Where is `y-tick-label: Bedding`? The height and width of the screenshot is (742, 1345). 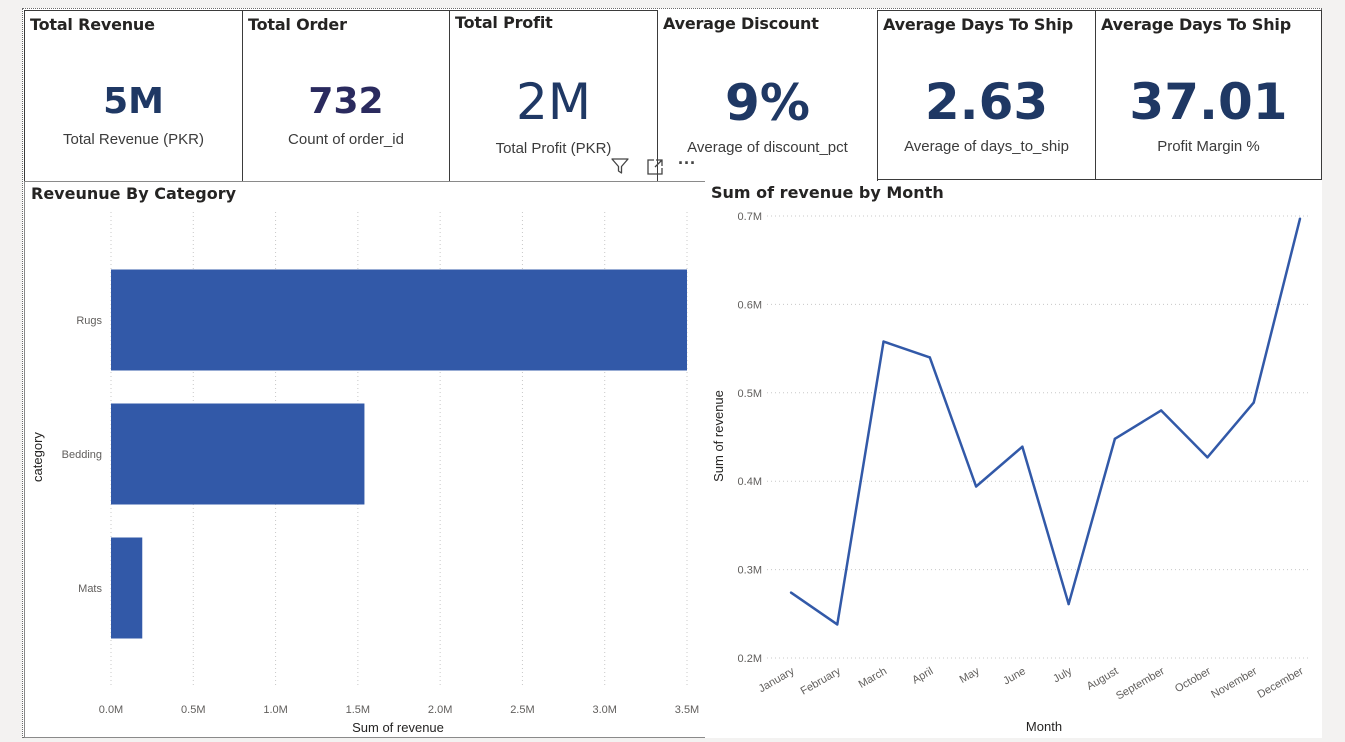
y-tick-label: Bedding is located at coordinates (82, 455).